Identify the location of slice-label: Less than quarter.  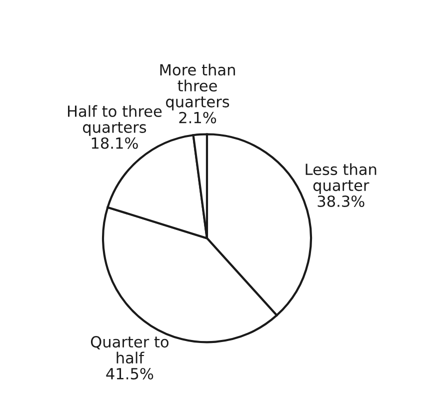
(341, 178).